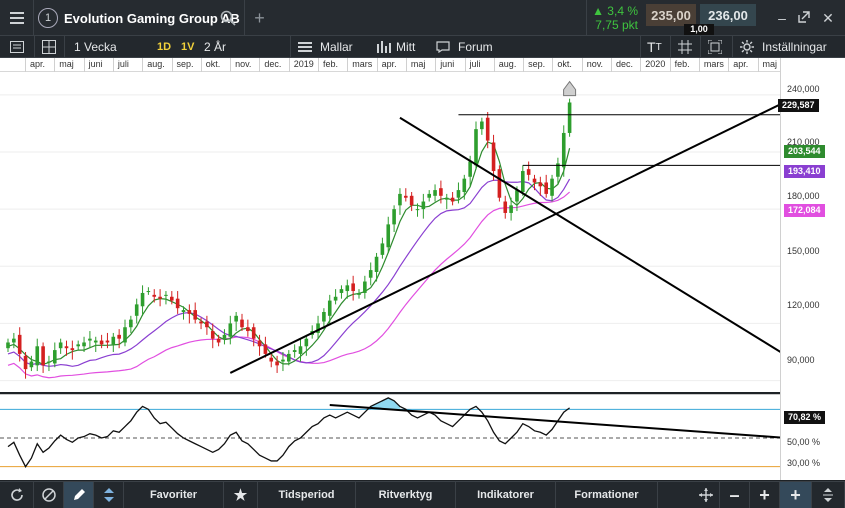  What do you see at coordinates (259, 18) in the screenshot?
I see `add-tab-button: +` at bounding box center [259, 18].